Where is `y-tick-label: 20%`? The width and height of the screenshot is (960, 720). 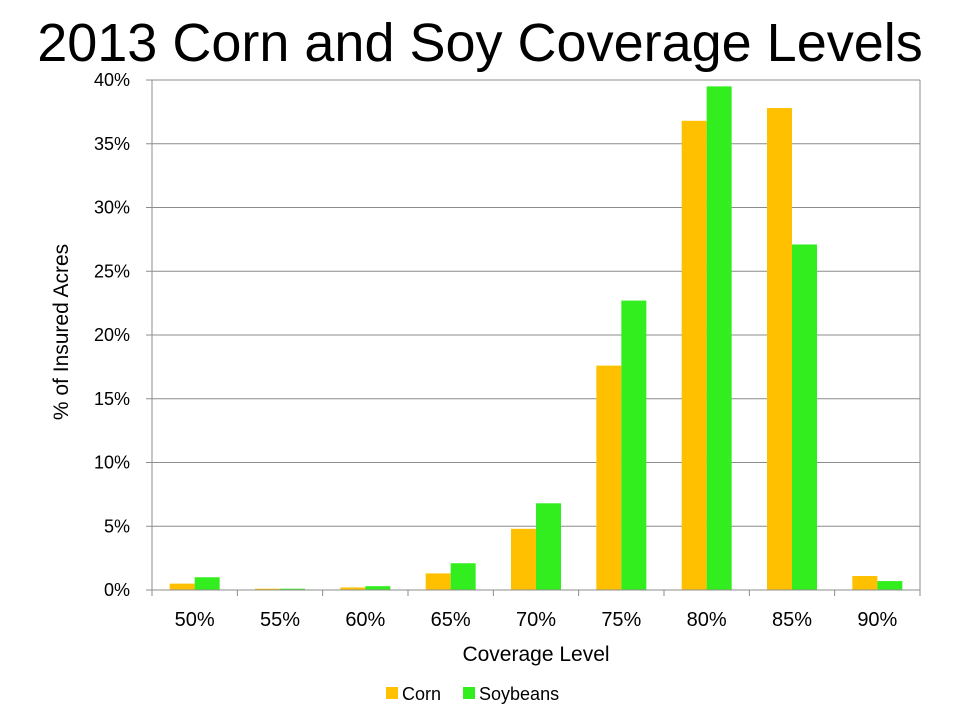 y-tick-label: 20% is located at coordinates (112, 335).